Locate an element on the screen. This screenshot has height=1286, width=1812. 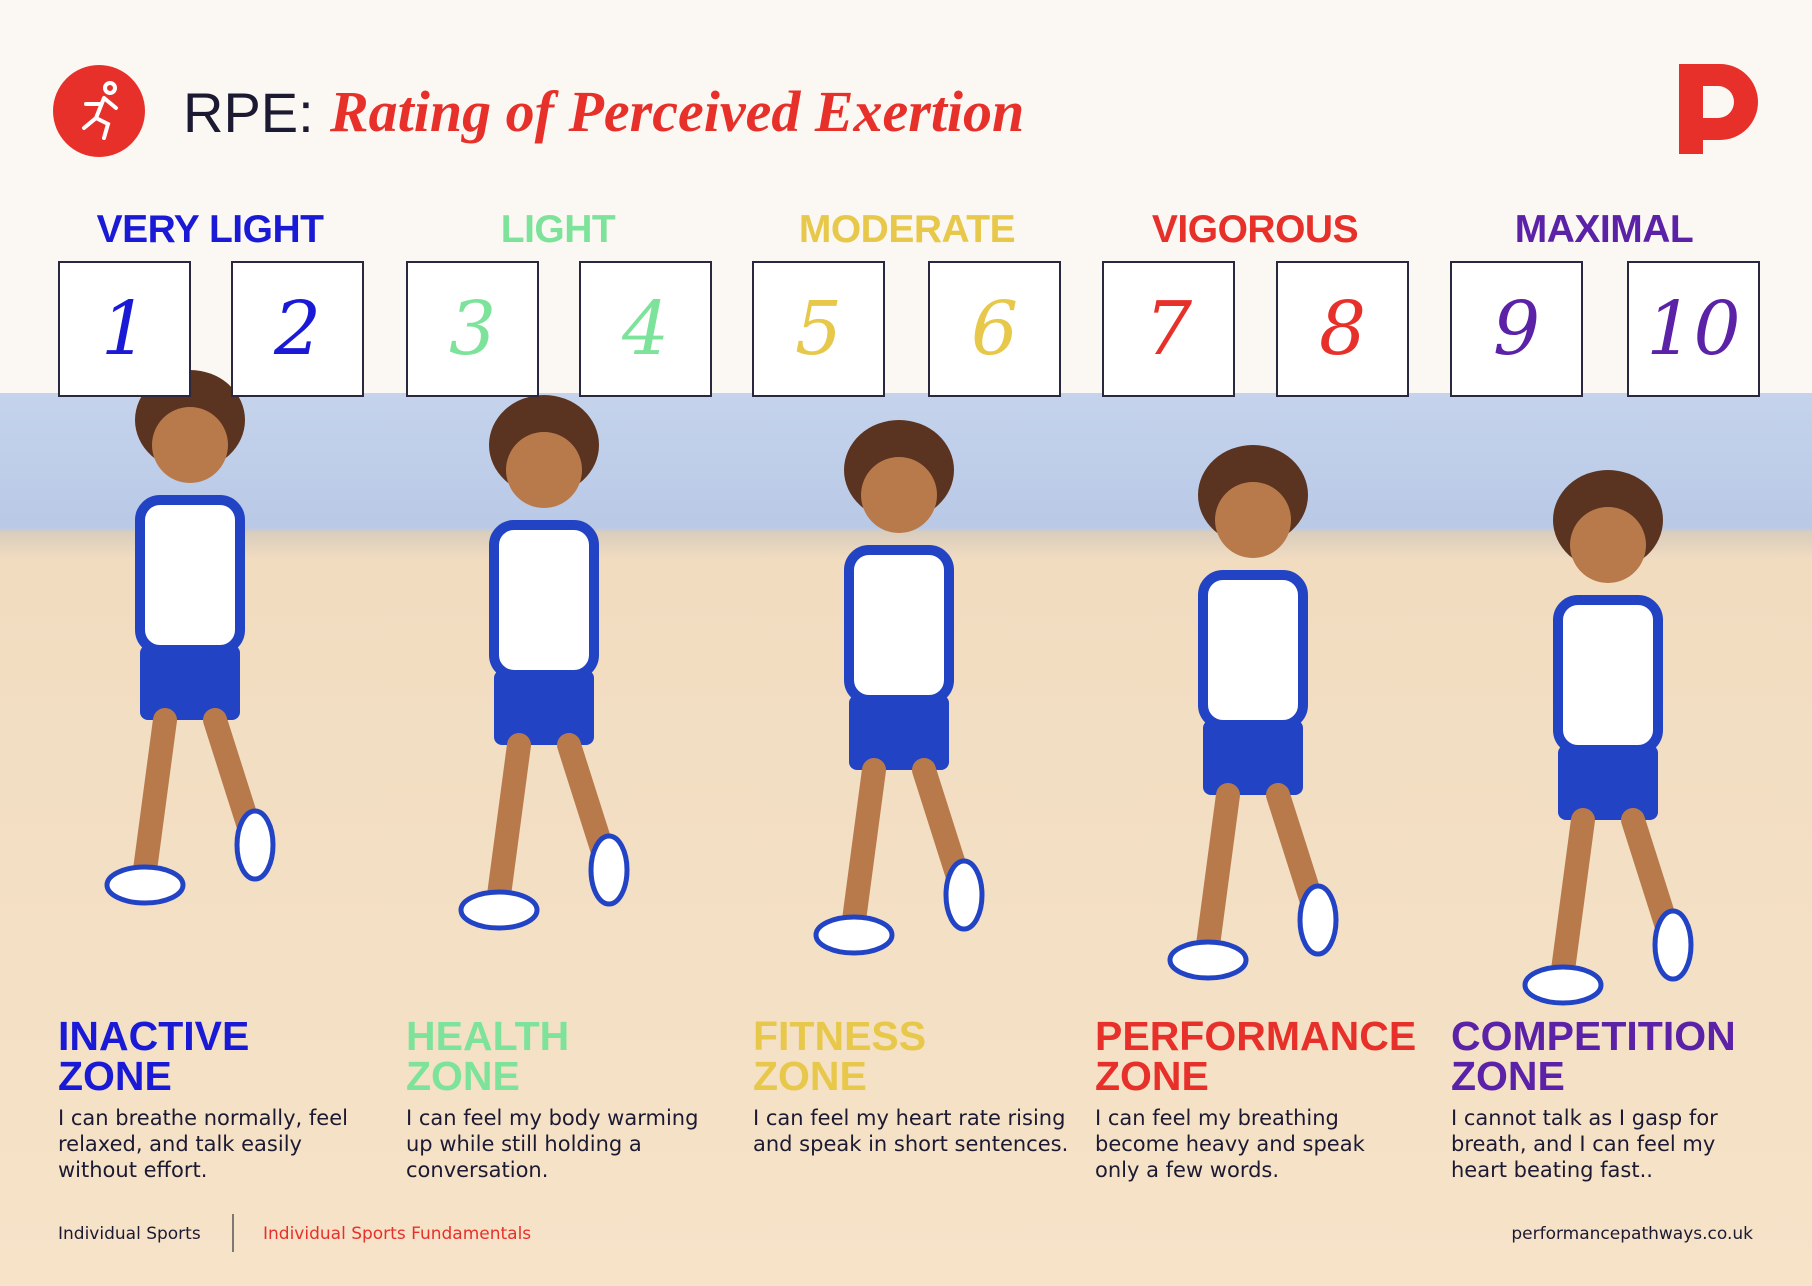
runner-icon is located at coordinates (100, 110).